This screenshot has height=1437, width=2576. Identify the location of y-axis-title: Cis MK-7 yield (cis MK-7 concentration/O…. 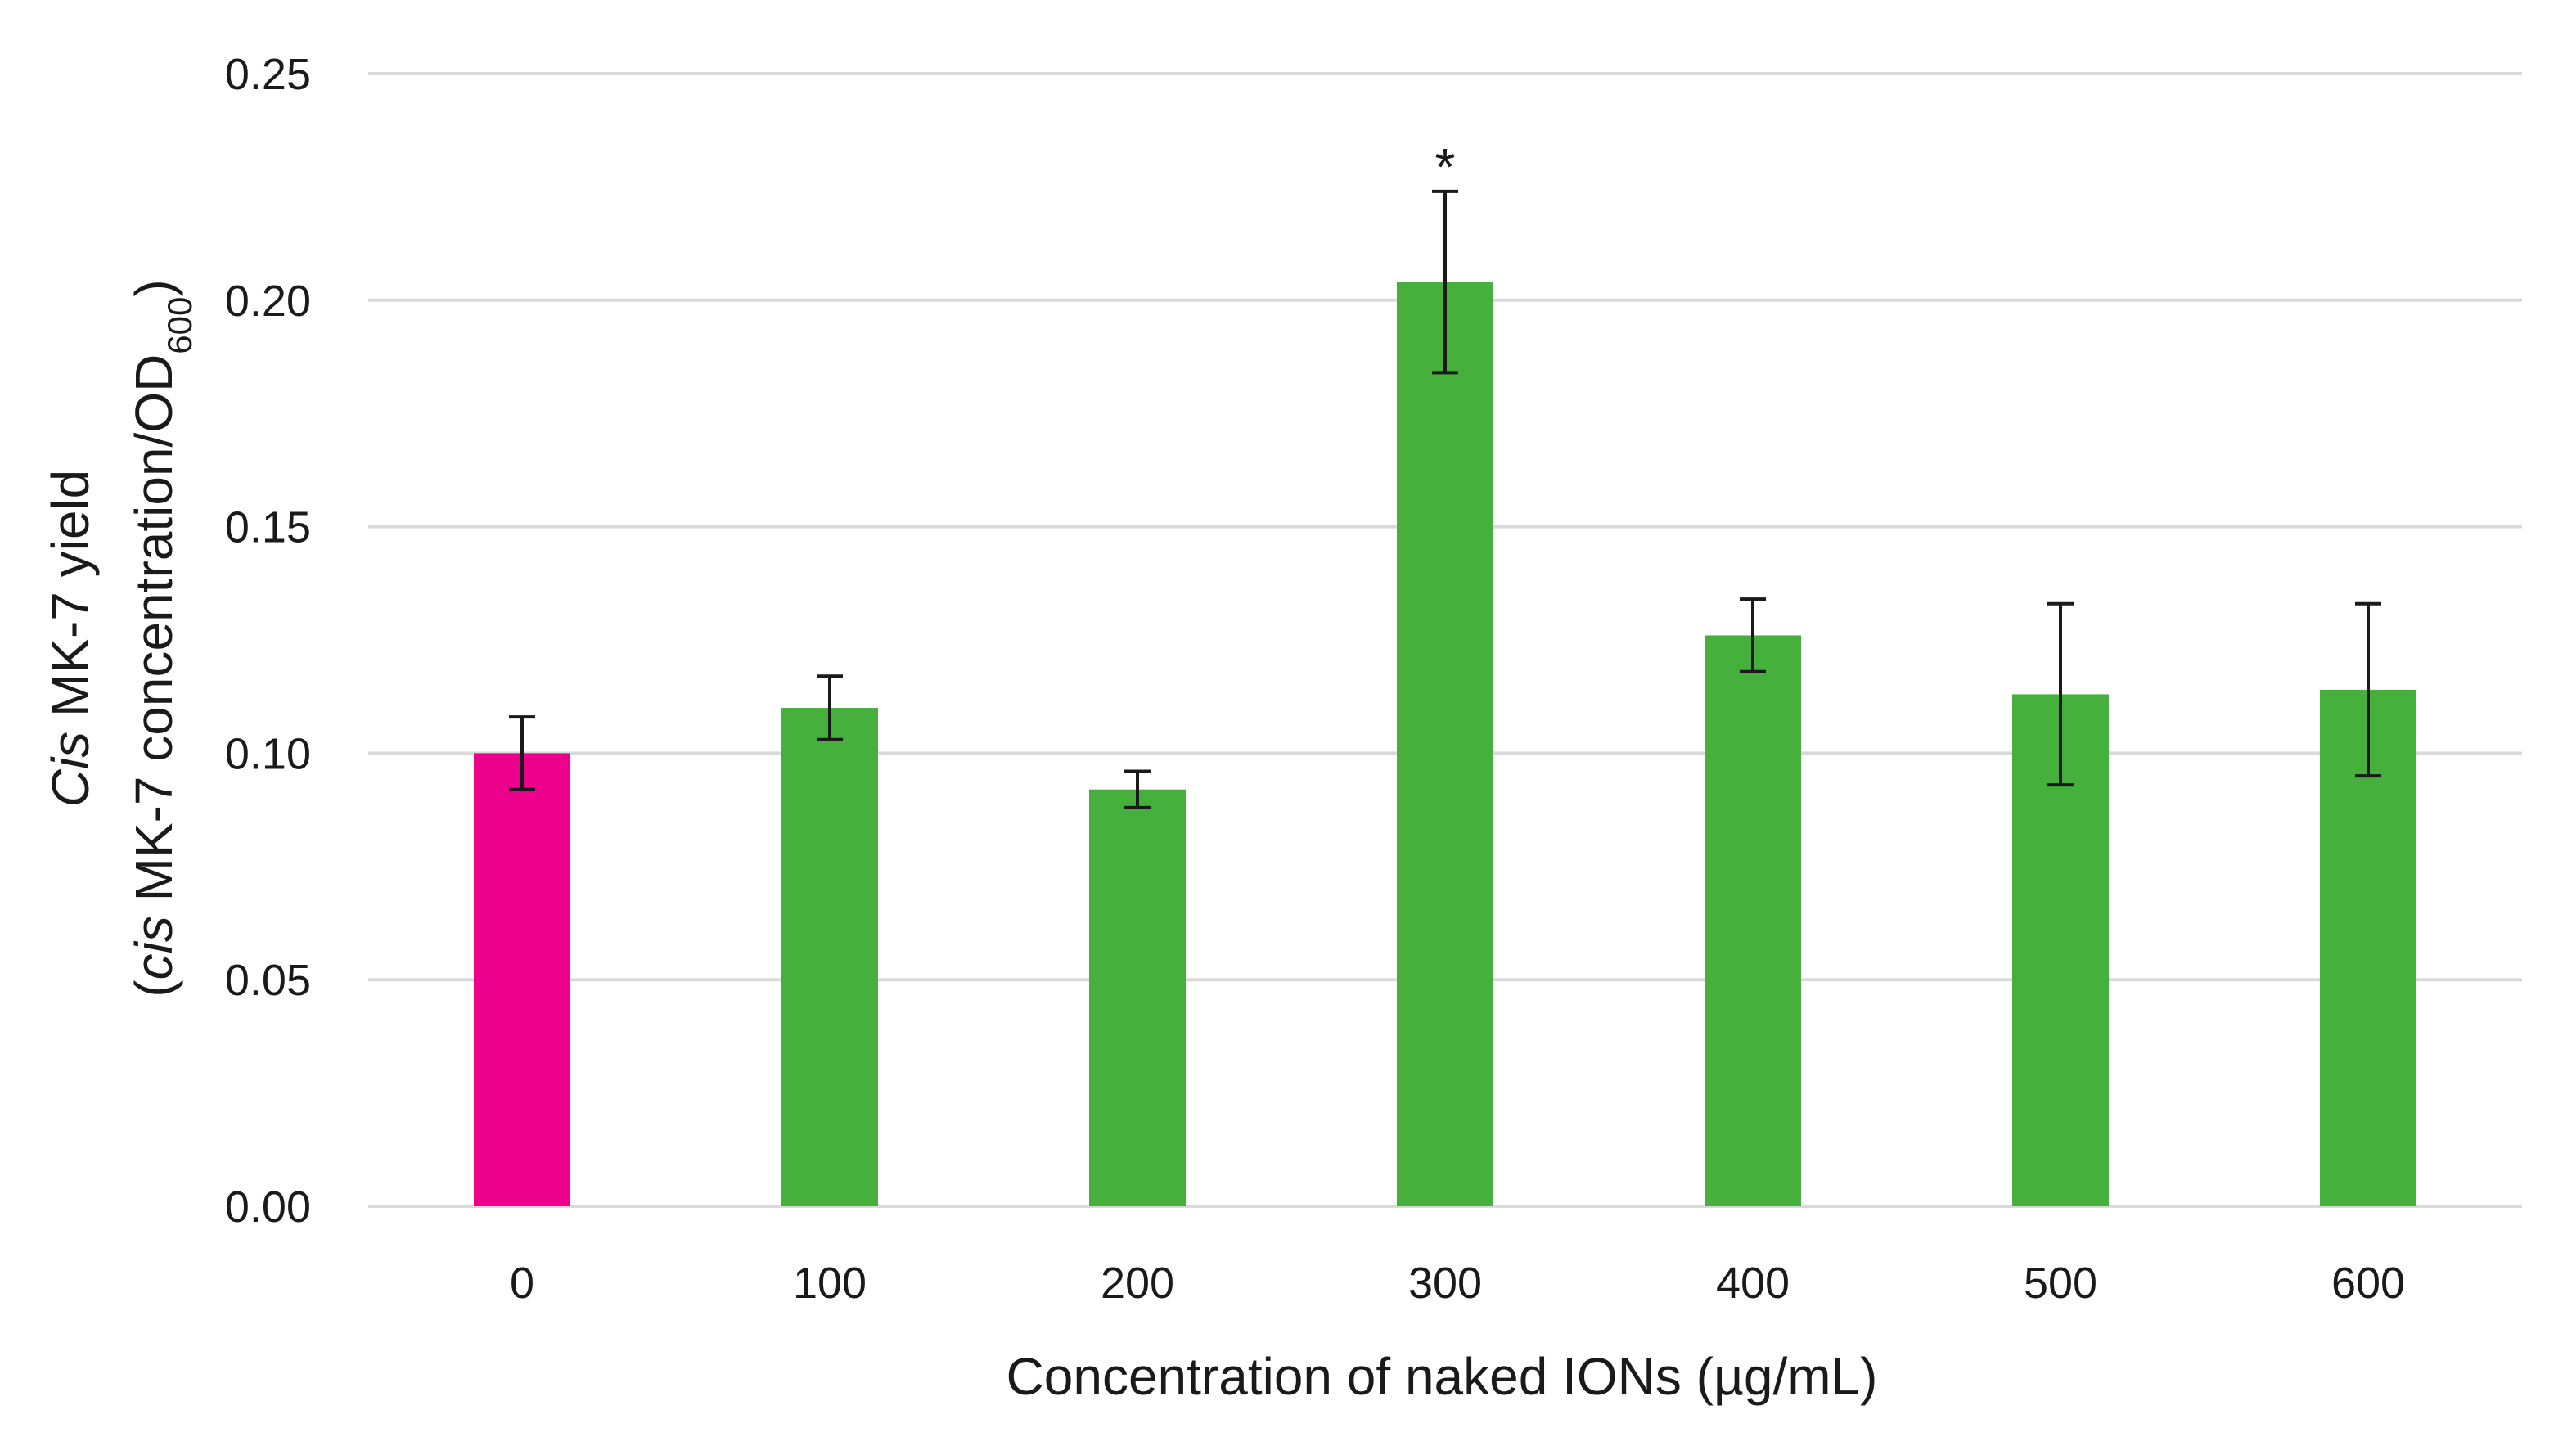
(120, 638).